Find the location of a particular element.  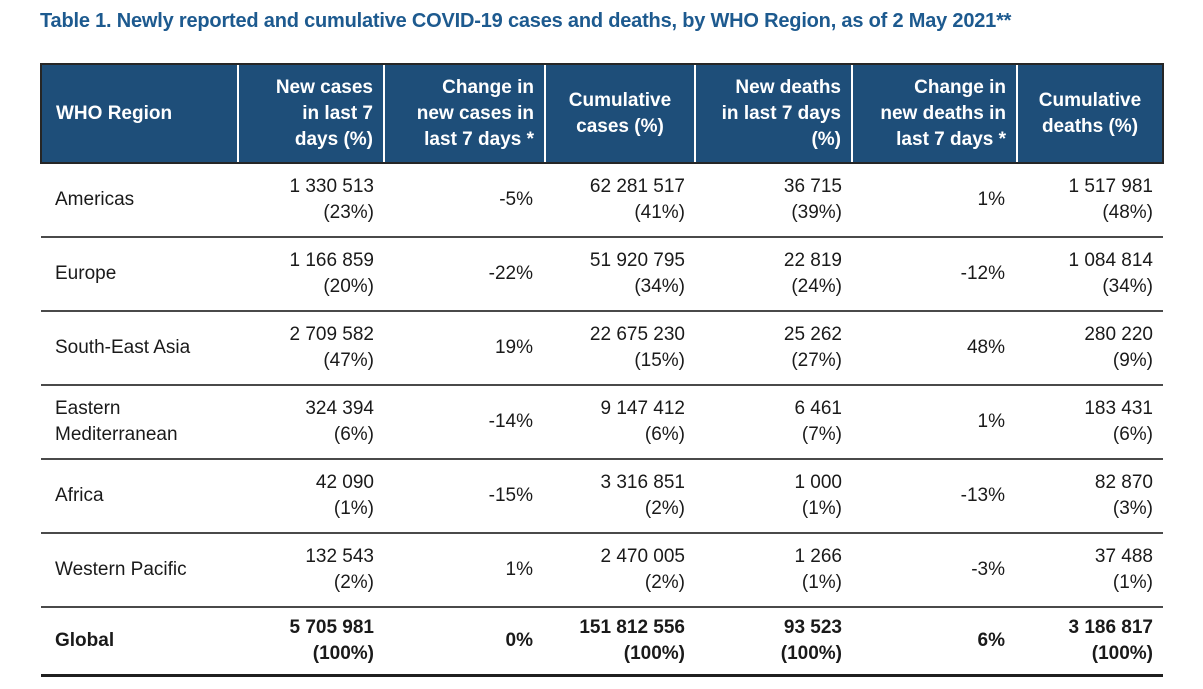

header-line: cases (%) is located at coordinates (620, 126).